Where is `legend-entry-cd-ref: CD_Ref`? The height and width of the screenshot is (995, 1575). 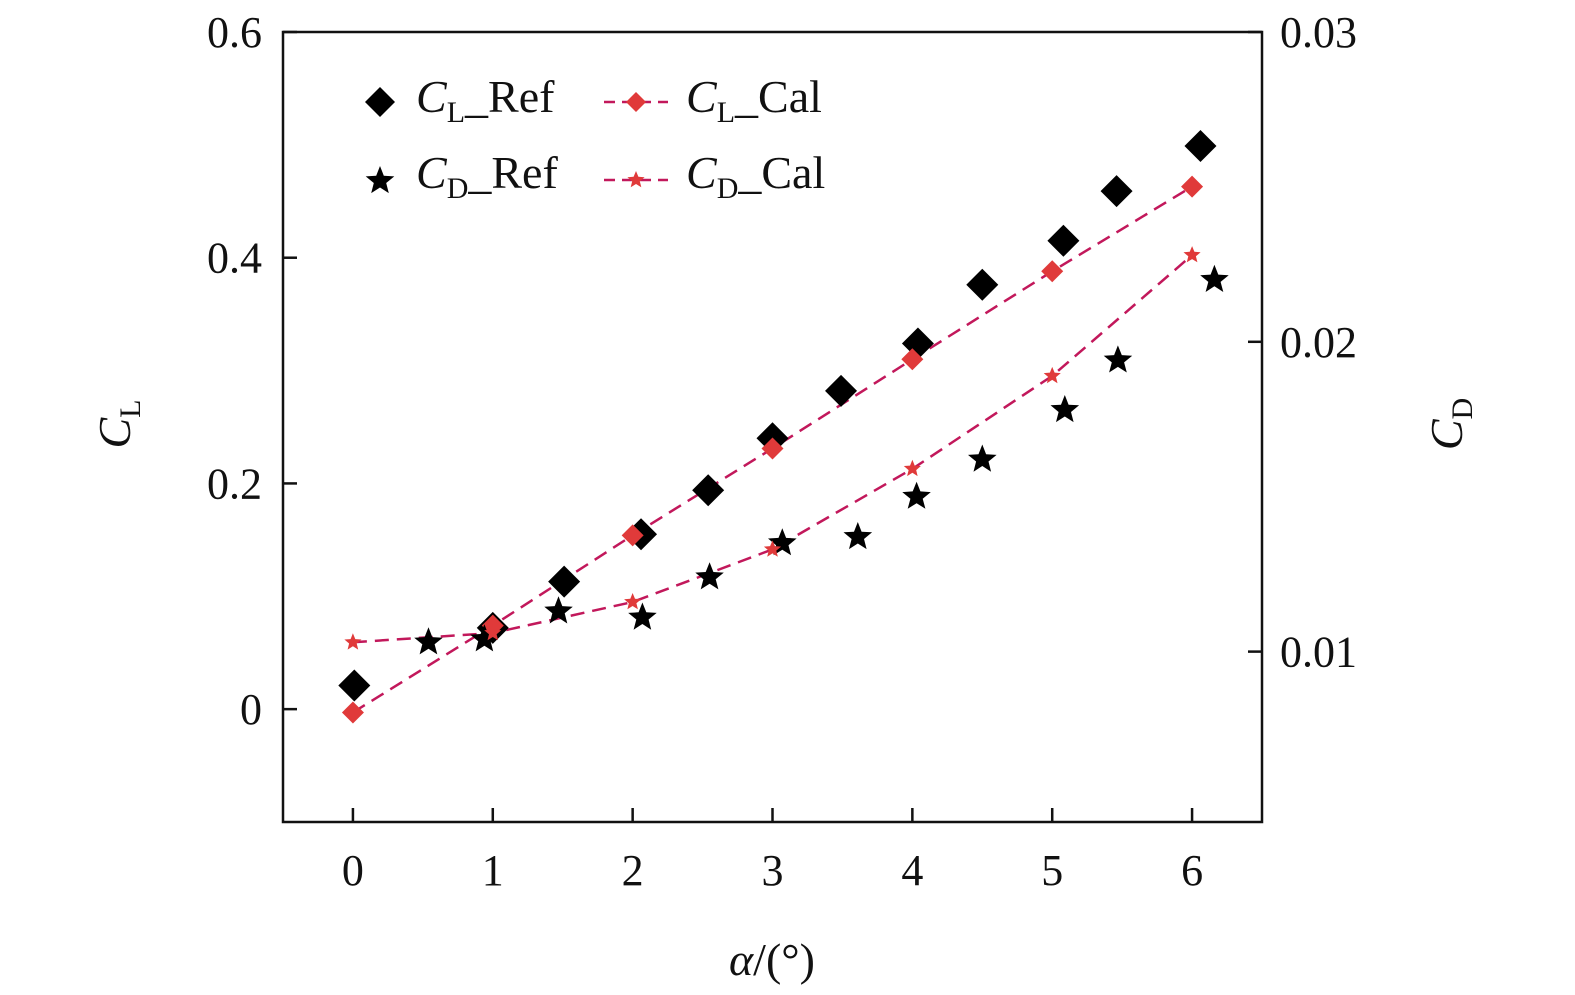 legend-entry-cd-ref: CD_Ref is located at coordinates (461, 176).